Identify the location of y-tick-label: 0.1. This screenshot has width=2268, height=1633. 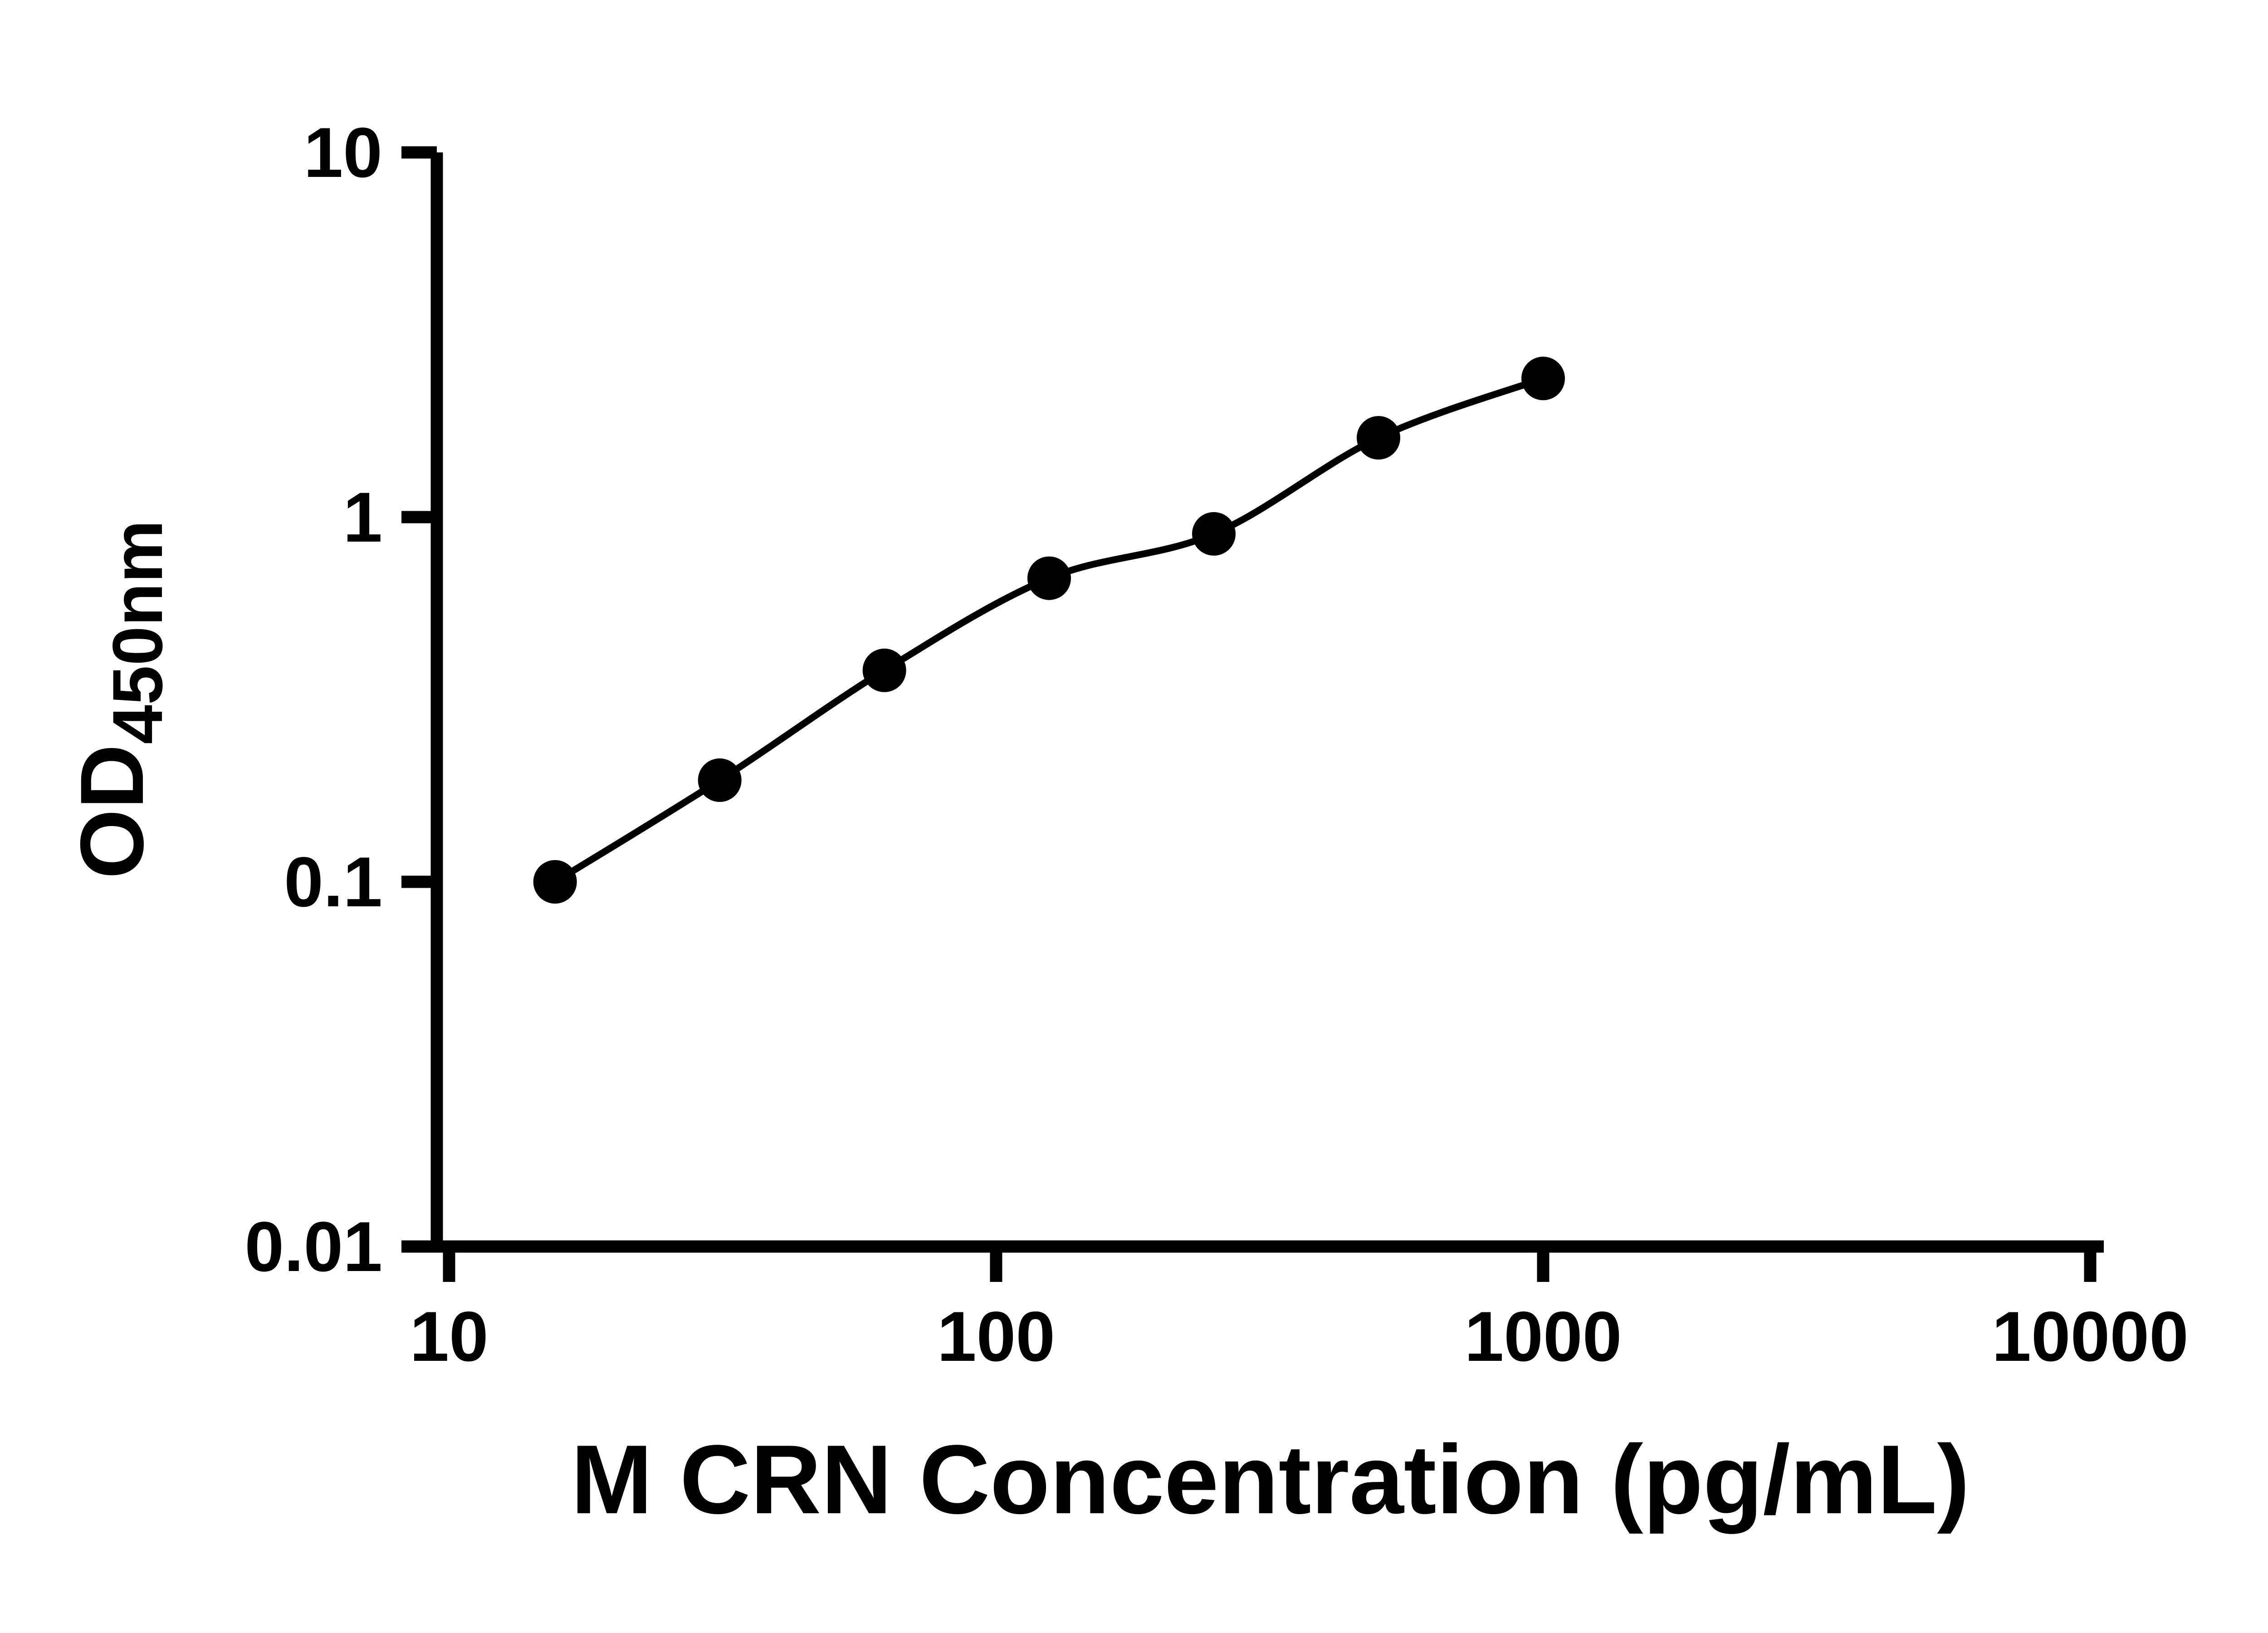
(333, 882).